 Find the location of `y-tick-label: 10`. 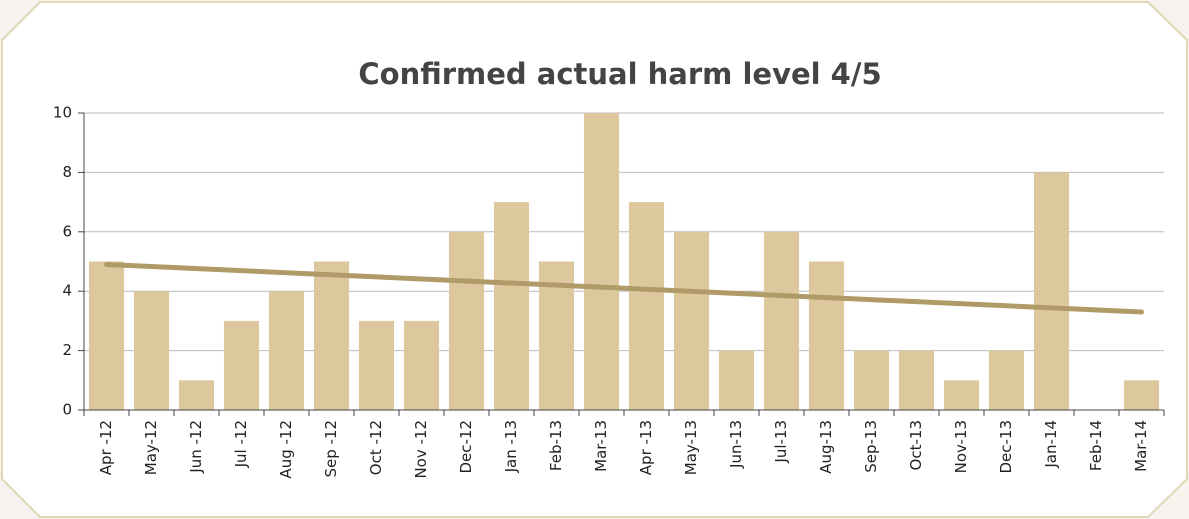

y-tick-label: 10 is located at coordinates (62, 113).